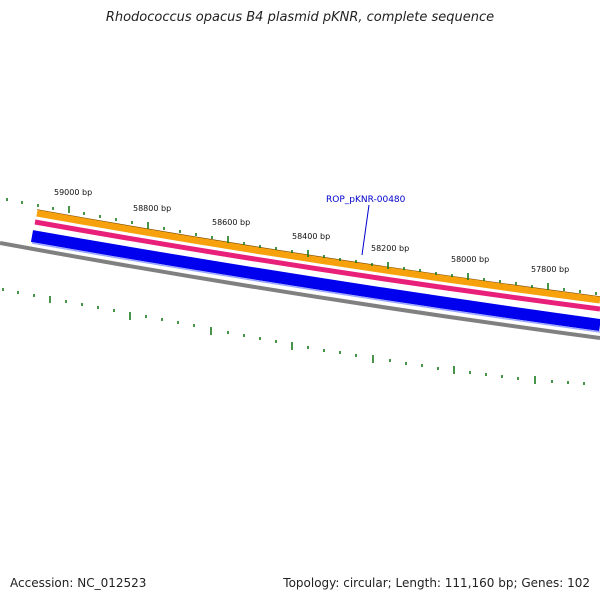  What do you see at coordinates (470, 259) in the screenshot?
I see `tick-label: 58000 bp` at bounding box center [470, 259].